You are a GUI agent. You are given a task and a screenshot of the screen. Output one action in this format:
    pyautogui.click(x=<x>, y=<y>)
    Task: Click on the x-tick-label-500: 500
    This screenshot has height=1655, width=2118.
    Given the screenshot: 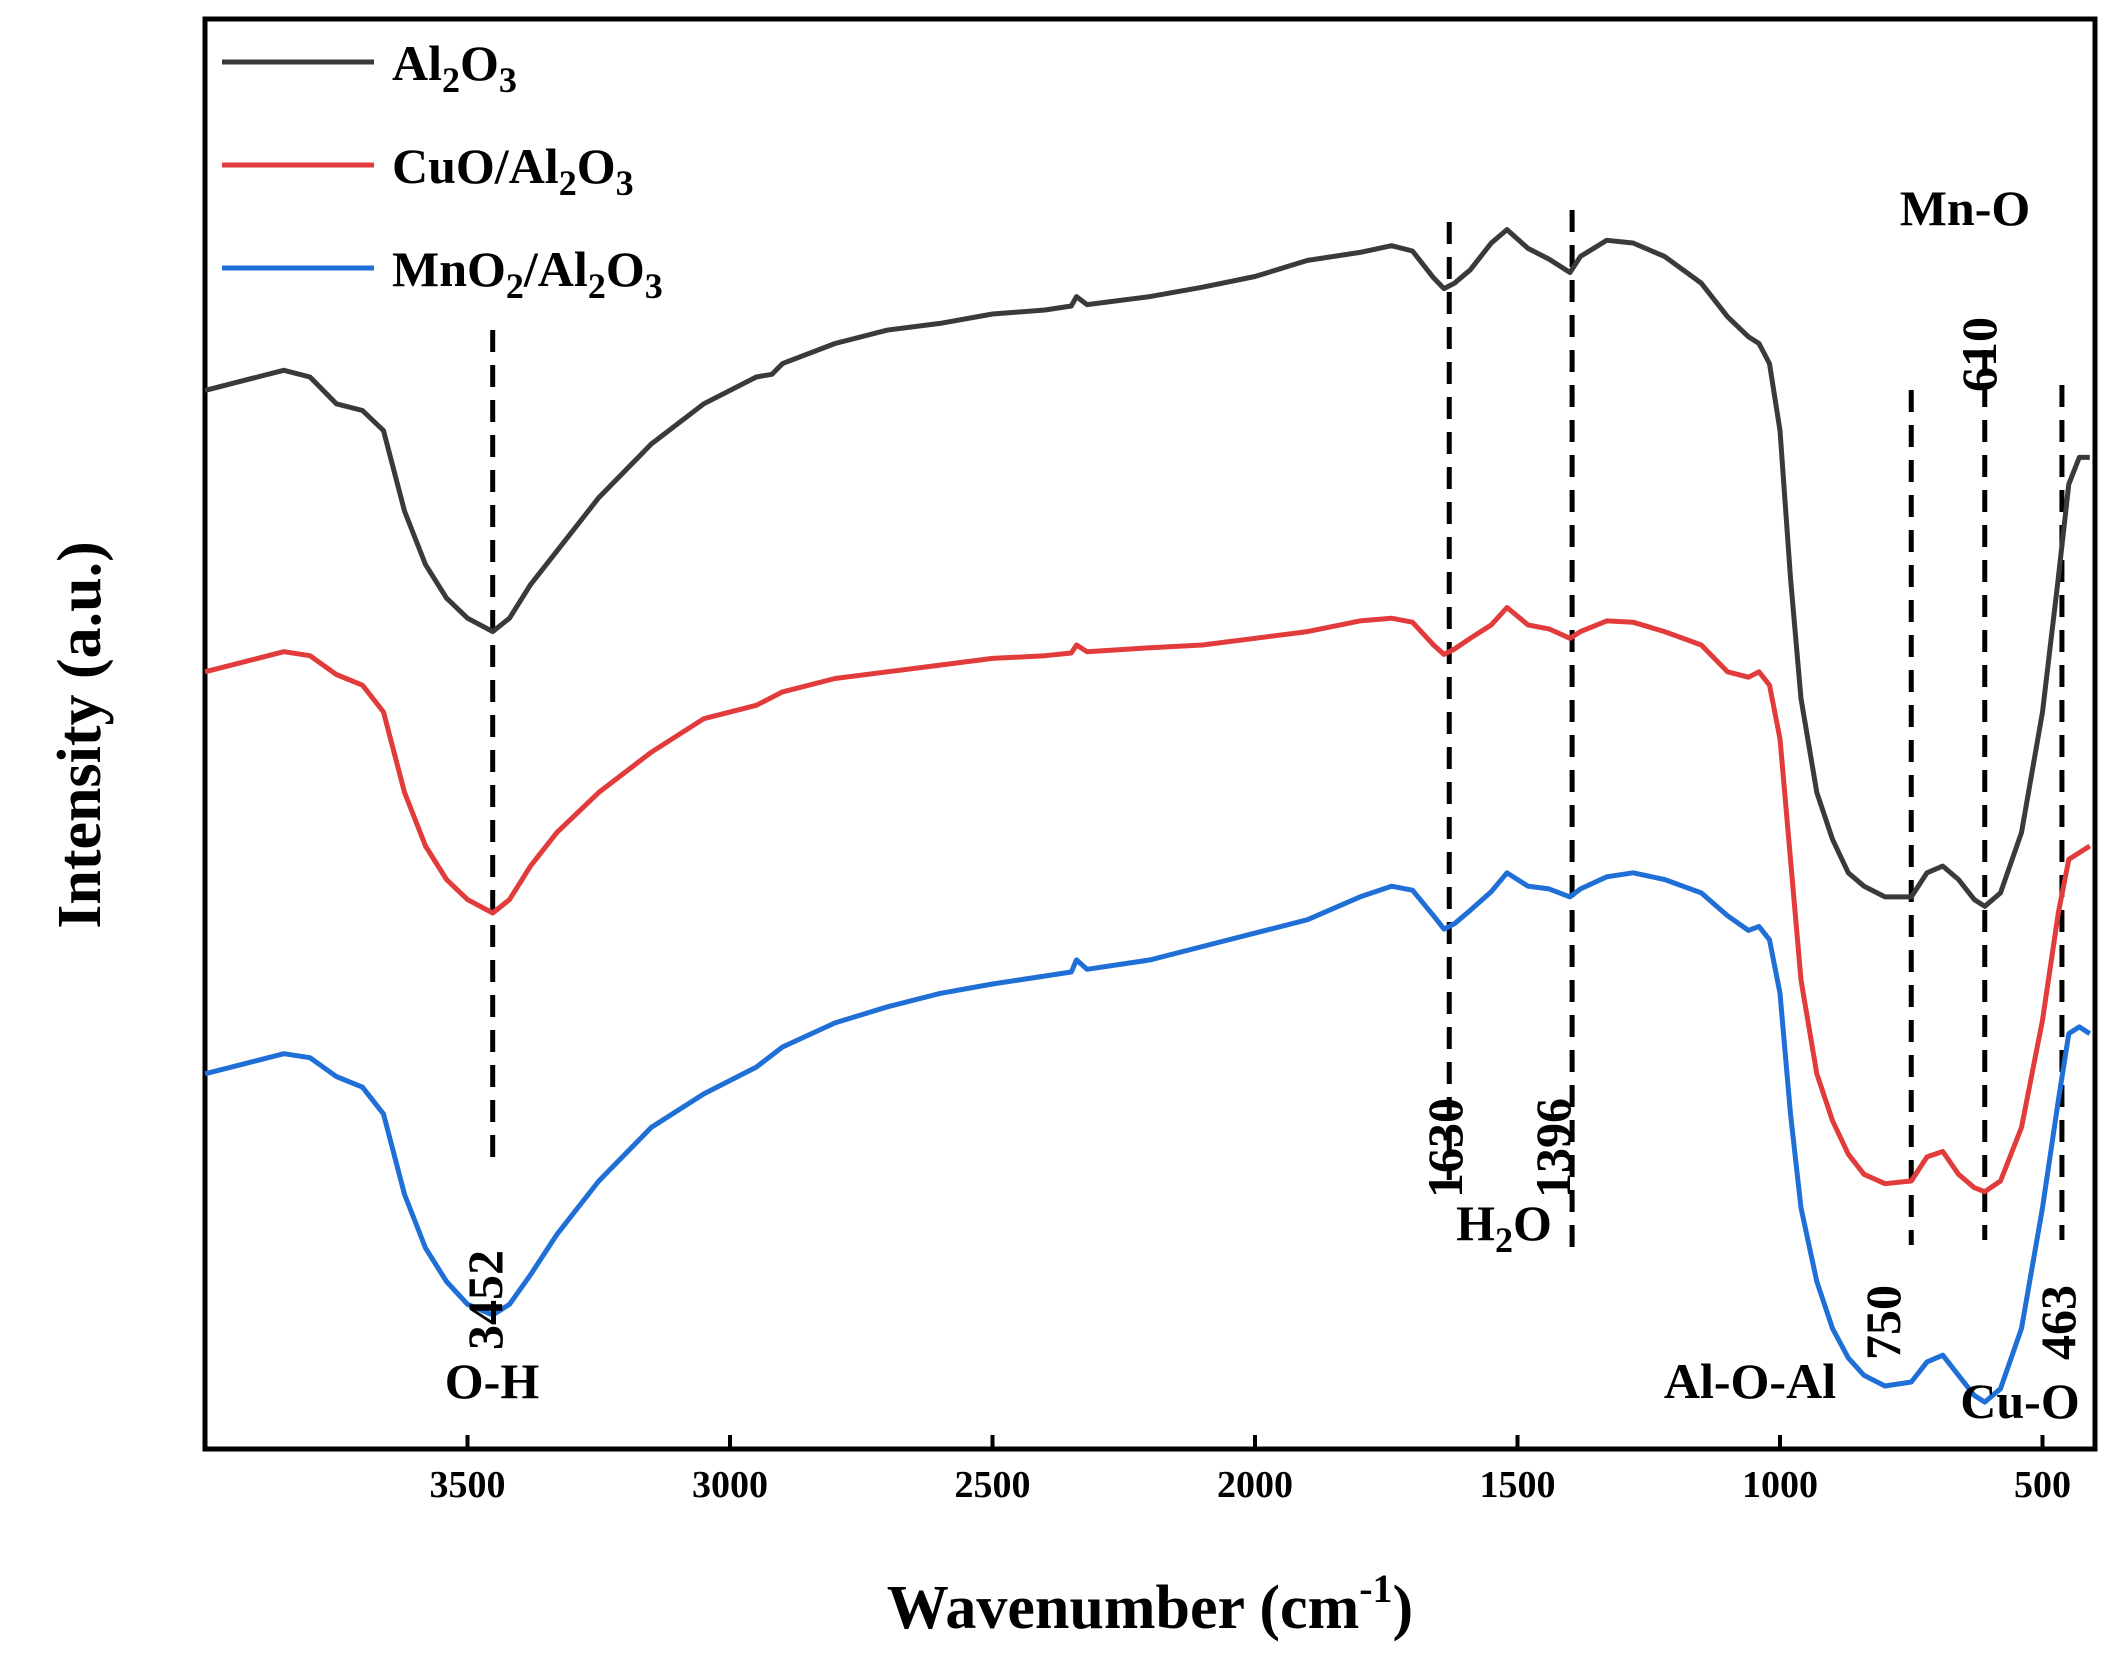 What is the action you would take?
    pyautogui.click(x=2042, y=1485)
    